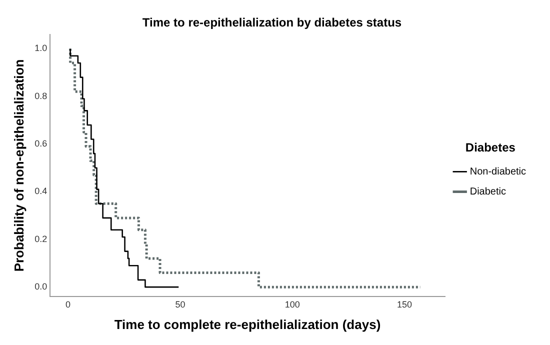 The width and height of the screenshot is (550, 345). I want to click on y-tick-label: 0.0, so click(41, 287).